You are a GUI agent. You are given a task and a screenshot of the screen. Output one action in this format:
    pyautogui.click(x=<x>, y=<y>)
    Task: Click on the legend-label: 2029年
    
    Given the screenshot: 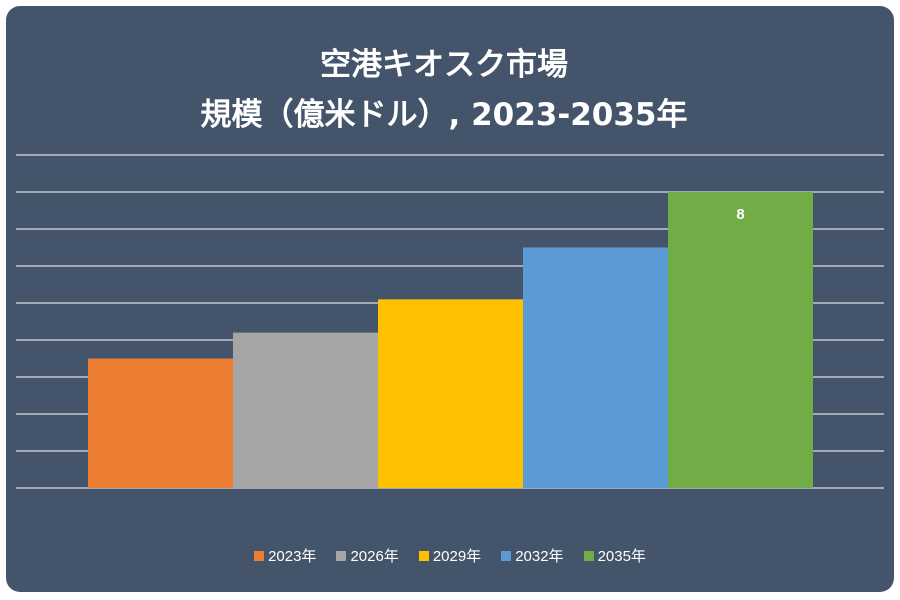 What is the action you would take?
    pyautogui.click(x=457, y=556)
    